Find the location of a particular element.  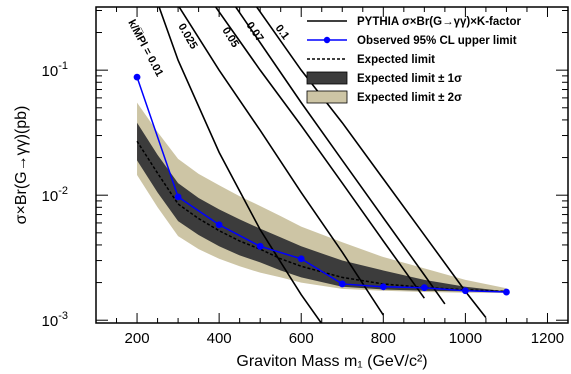

legend-label: Observed 95% CL upper limit is located at coordinates (437, 41).